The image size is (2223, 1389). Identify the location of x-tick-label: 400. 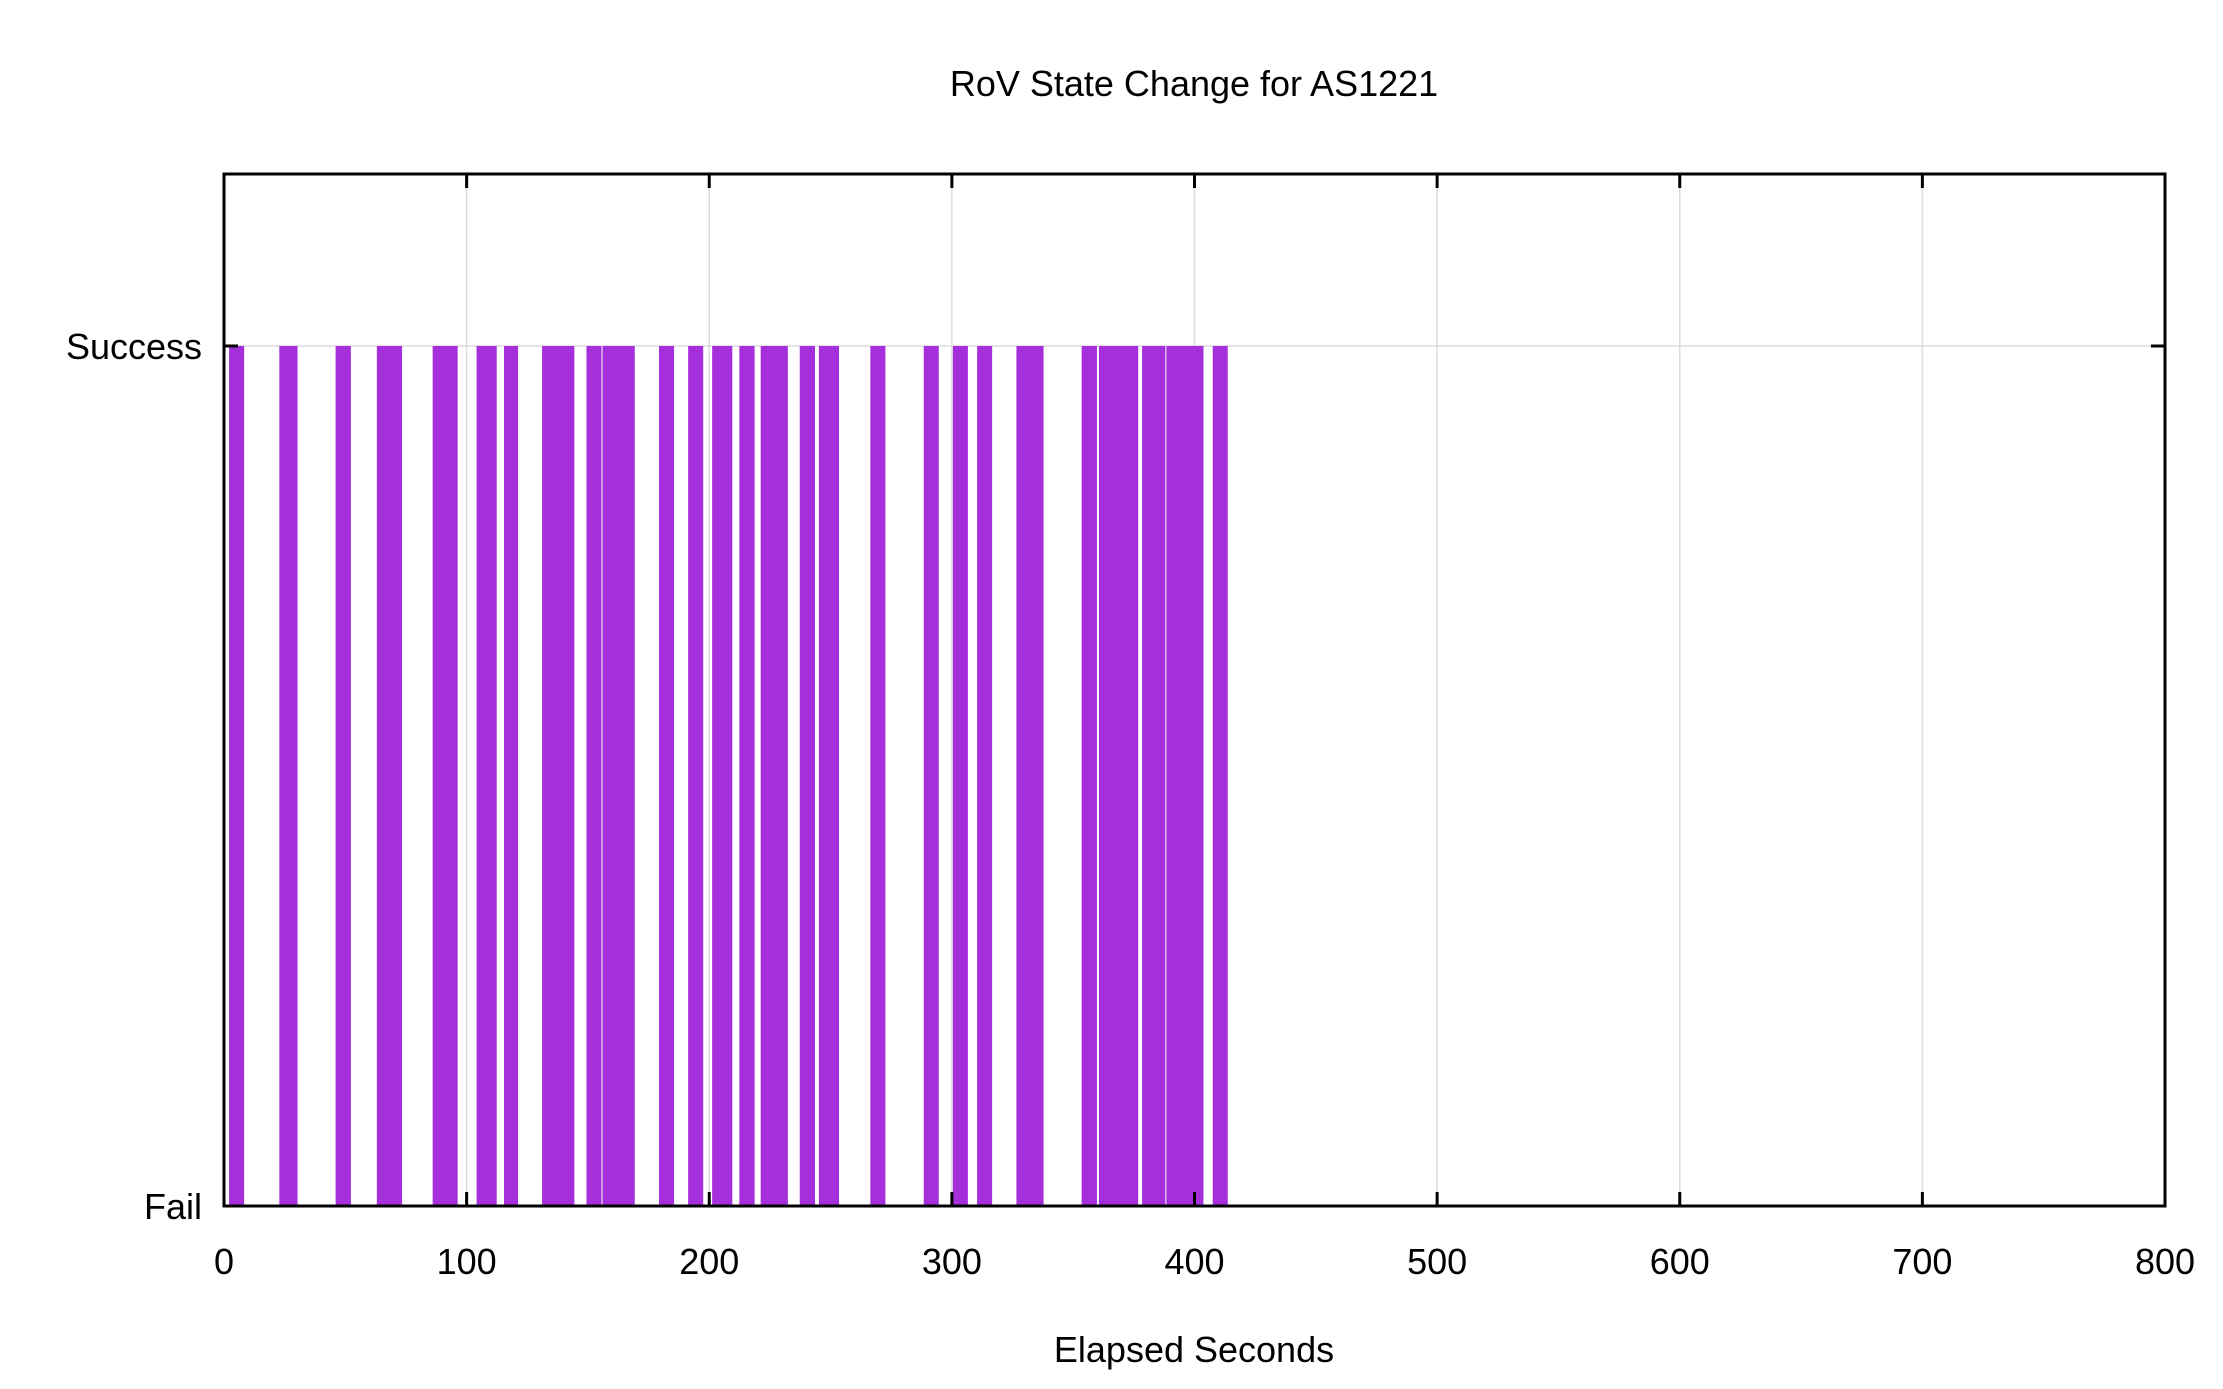
(1194, 1261).